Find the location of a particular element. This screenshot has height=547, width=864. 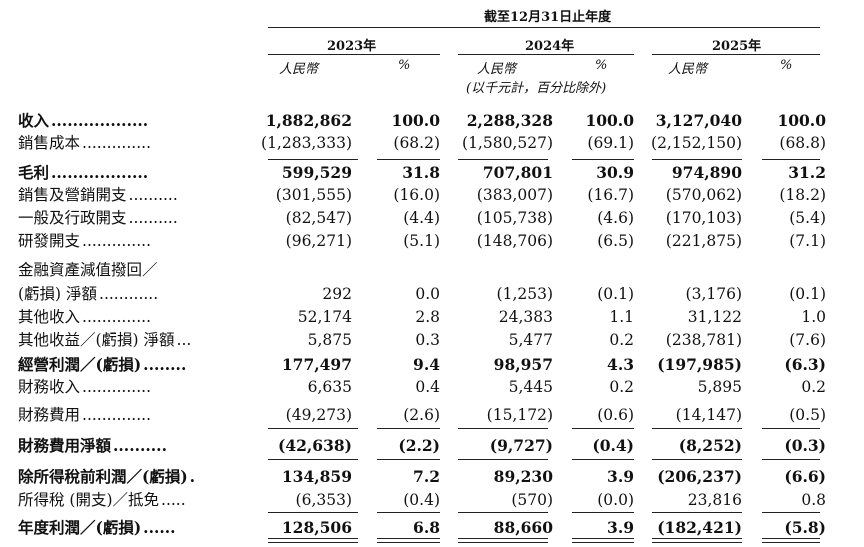

amount-cell: (221,875) is located at coordinates (703, 241).